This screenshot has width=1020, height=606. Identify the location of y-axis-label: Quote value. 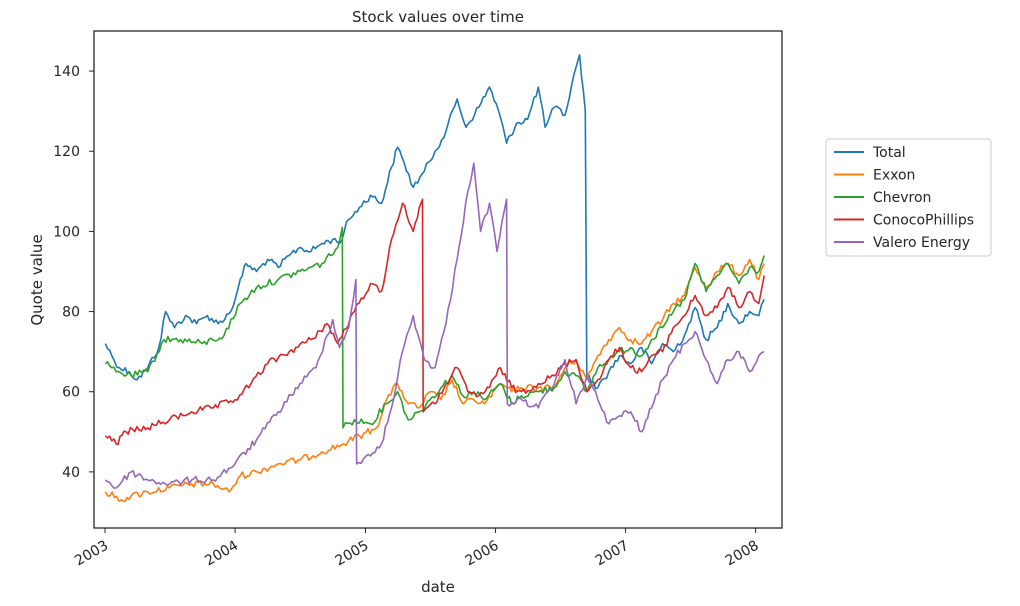
(37, 279).